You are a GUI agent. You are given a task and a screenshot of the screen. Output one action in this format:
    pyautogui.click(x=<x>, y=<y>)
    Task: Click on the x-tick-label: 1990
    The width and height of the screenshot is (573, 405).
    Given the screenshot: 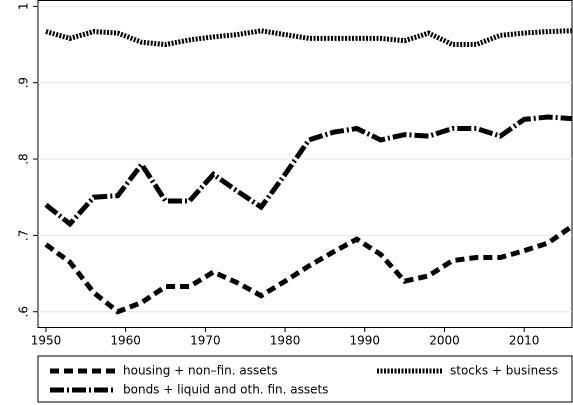 What is the action you would take?
    pyautogui.click(x=365, y=341)
    